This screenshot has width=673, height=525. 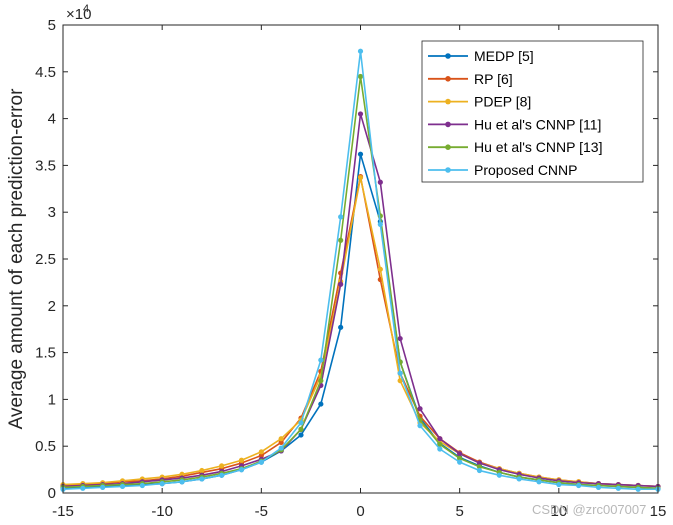 I want to click on x-tick-label: -10, so click(x=162, y=511).